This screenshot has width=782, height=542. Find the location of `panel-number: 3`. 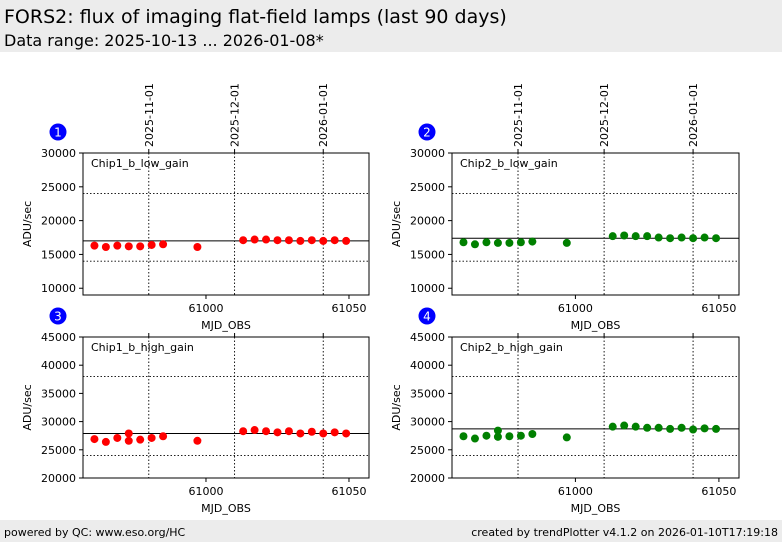

panel-number: 3 is located at coordinates (58, 317).